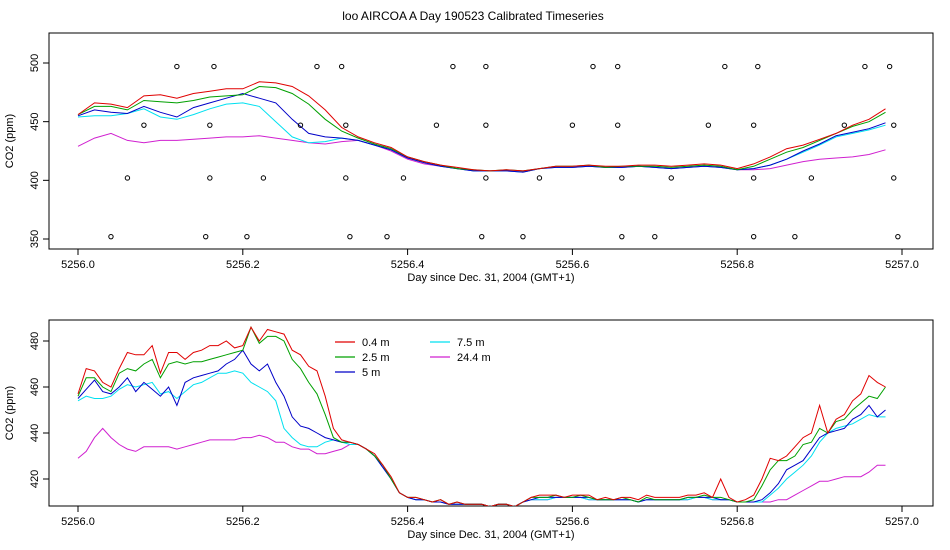 The height and width of the screenshot is (550, 950). Describe the element at coordinates (413, 358) in the screenshot. I see `legend: 0.4 m 2.5 m 5 m 7.5 m 24.4 m` at that location.